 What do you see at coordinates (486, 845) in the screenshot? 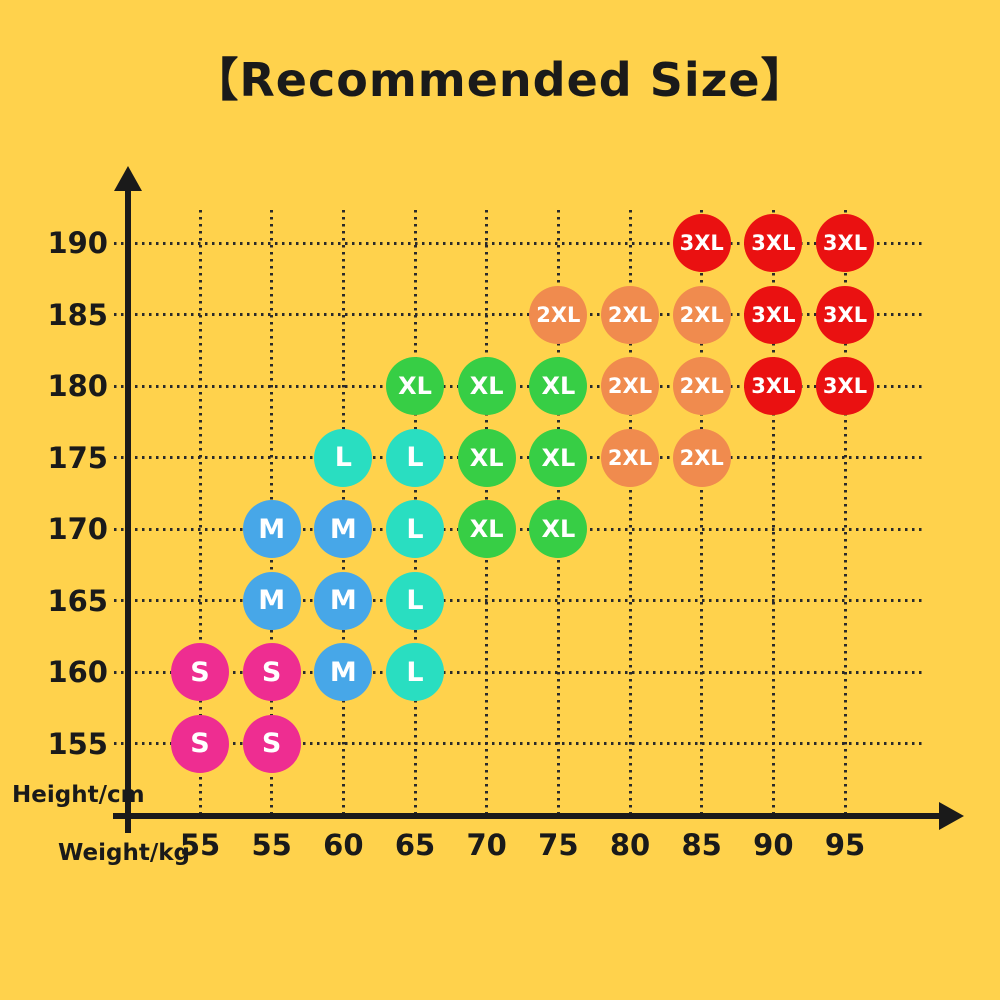
I see `x-tick-label: 70` at bounding box center [486, 845].